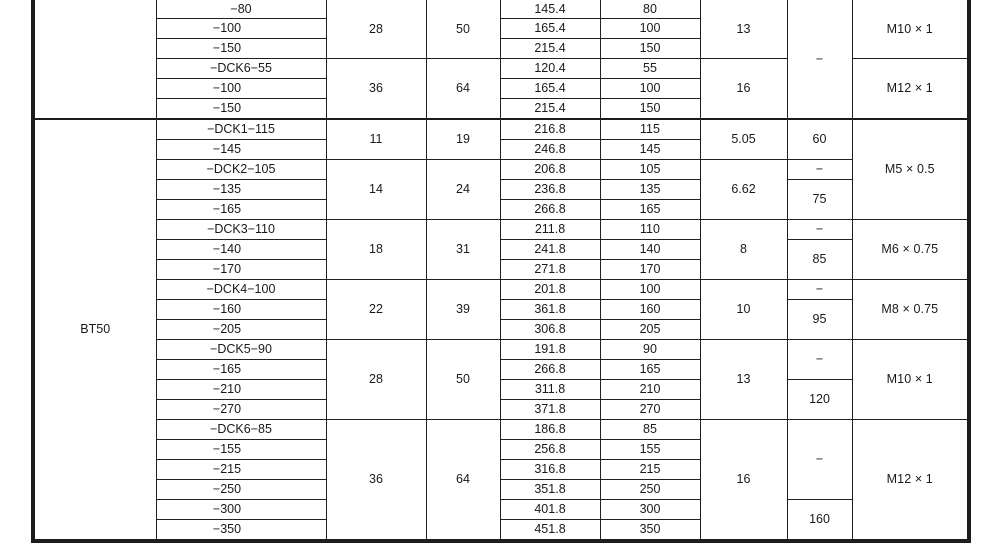 This screenshot has height=543, width=993. I want to click on cell-t-r01: 13, so click(743, 29).